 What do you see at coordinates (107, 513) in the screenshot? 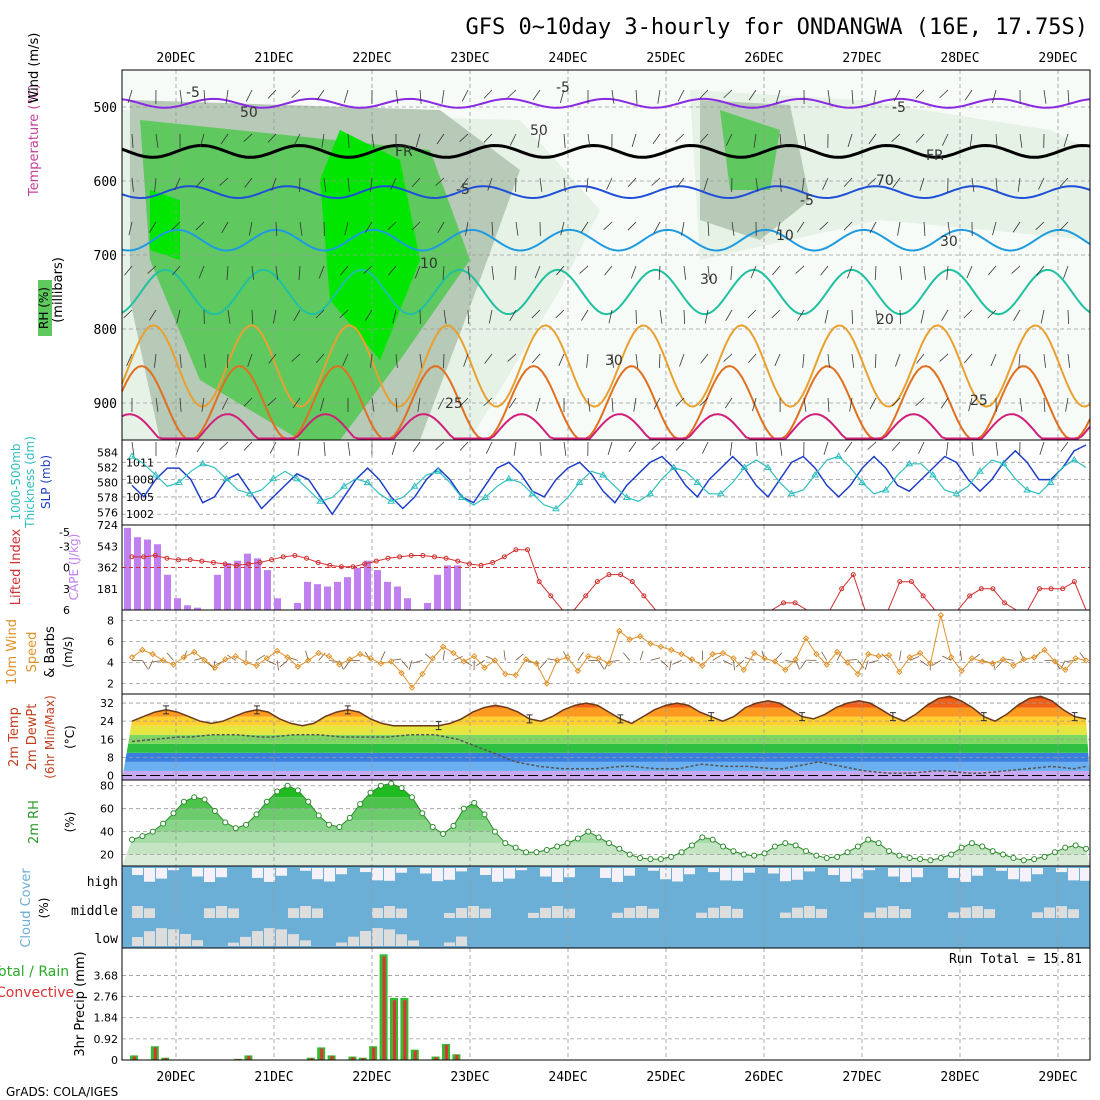
I see `thickness-tick-label: 576` at bounding box center [107, 513].